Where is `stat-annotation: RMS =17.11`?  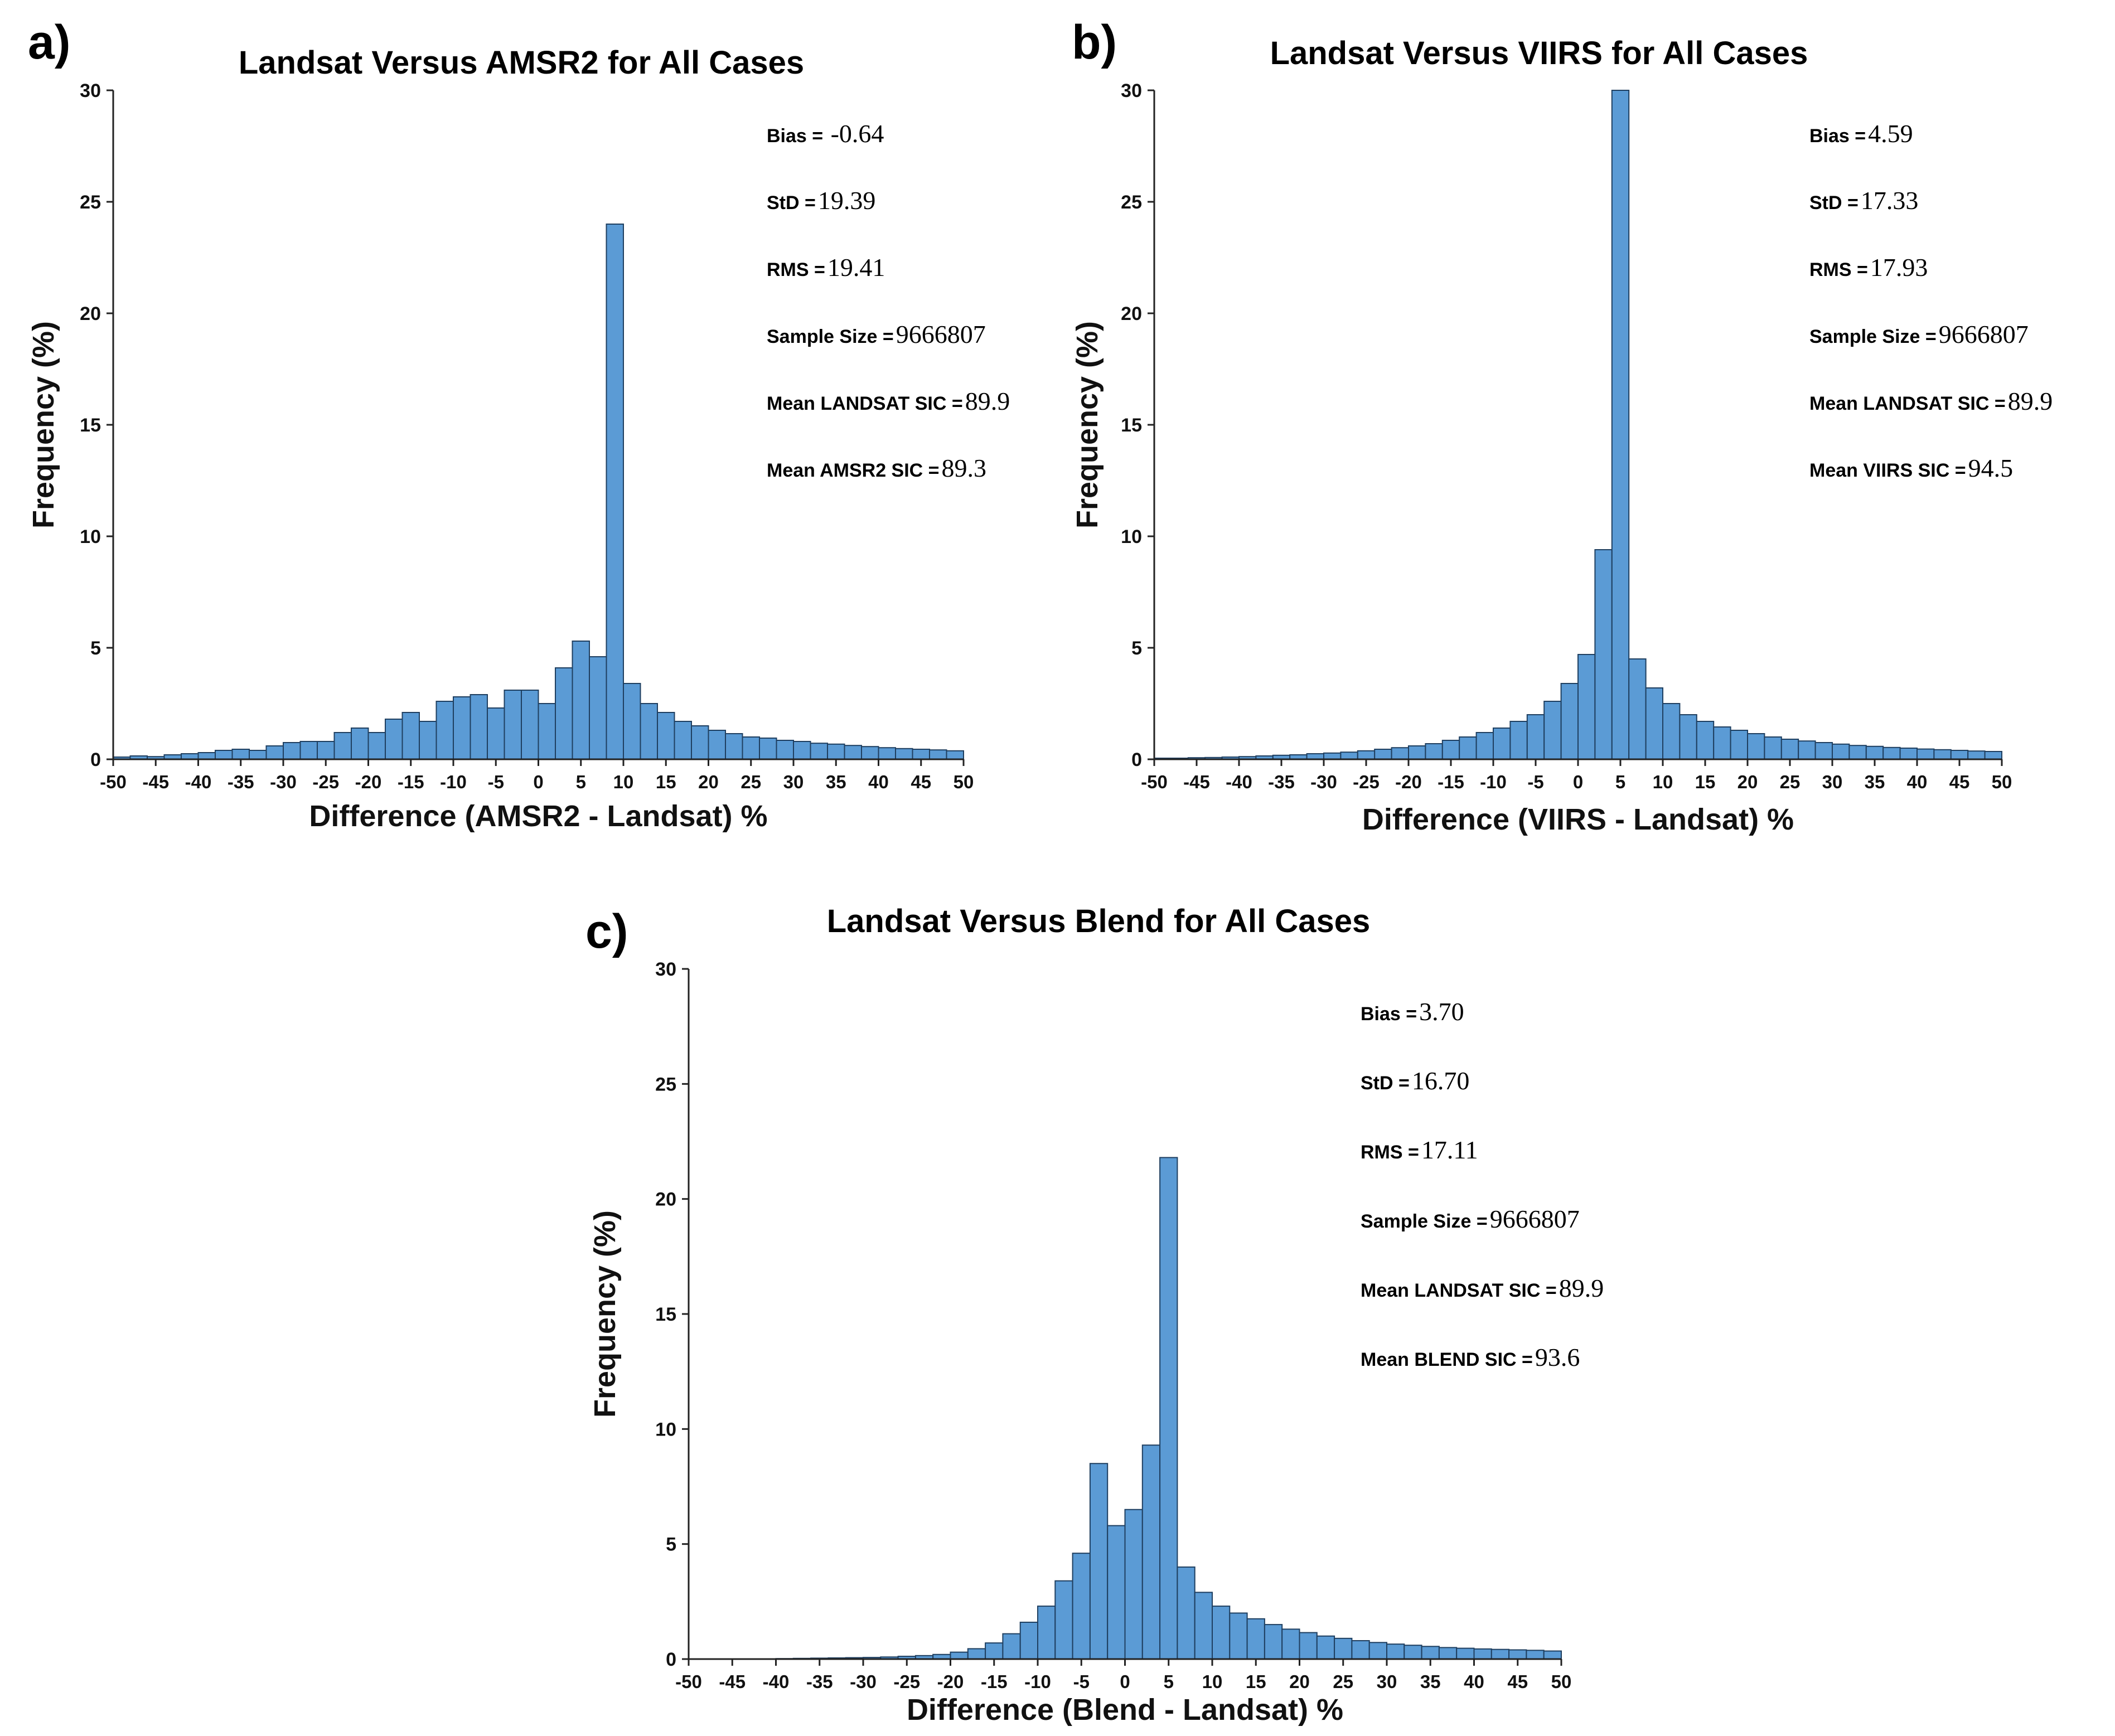 stat-annotation: RMS =17.11 is located at coordinates (1419, 1150).